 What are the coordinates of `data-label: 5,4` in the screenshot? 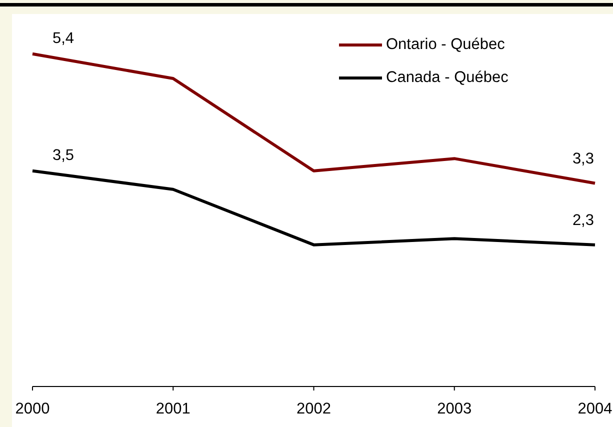 It's located at (63, 38).